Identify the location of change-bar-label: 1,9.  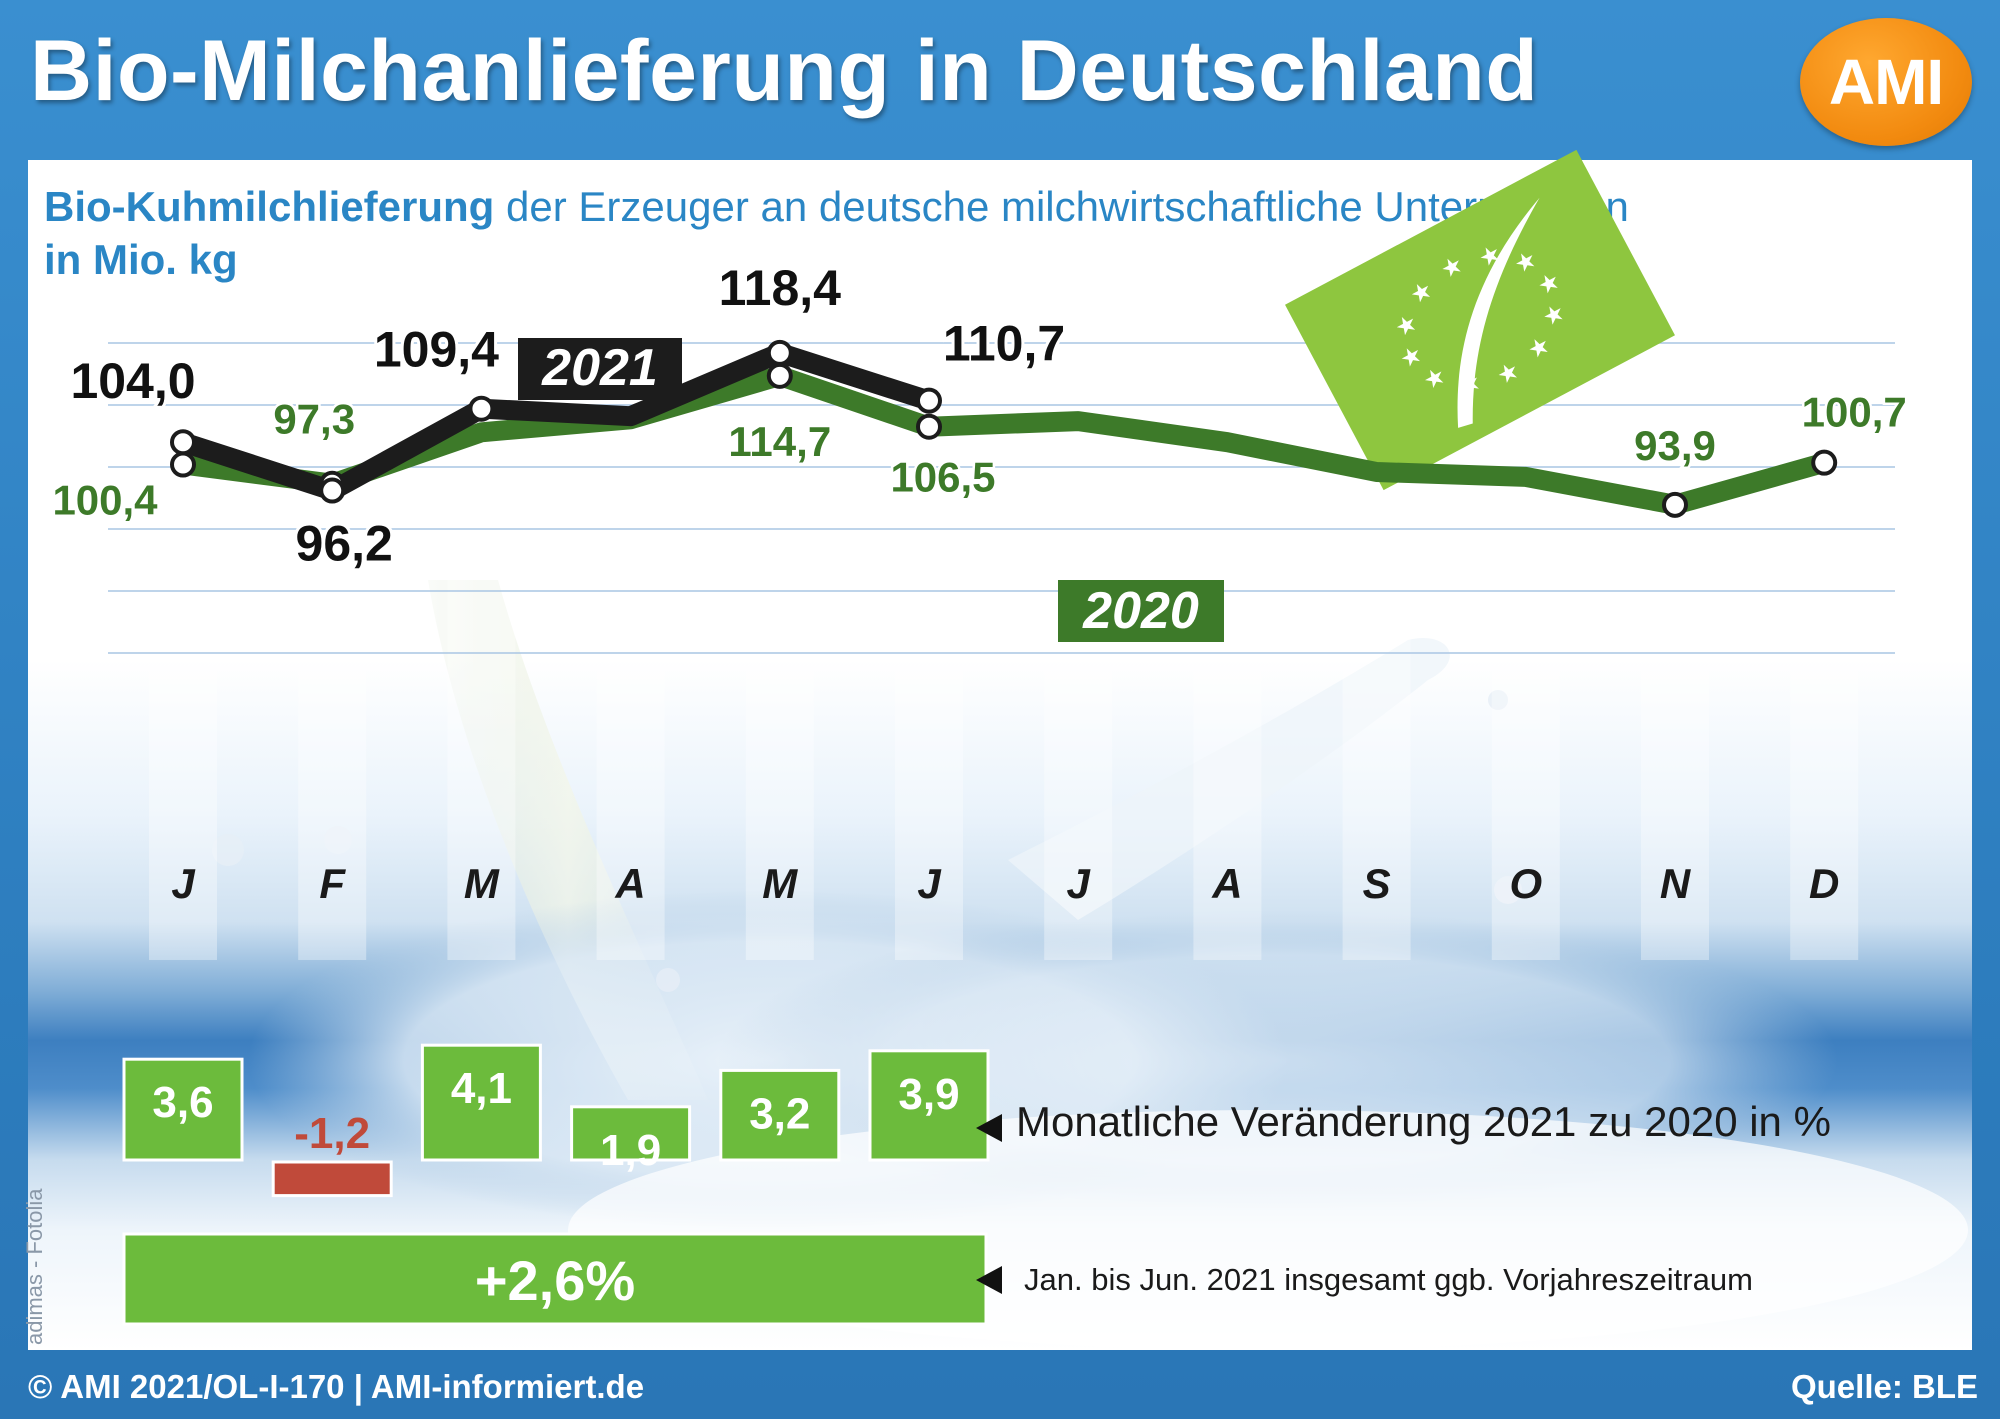
(630, 1150).